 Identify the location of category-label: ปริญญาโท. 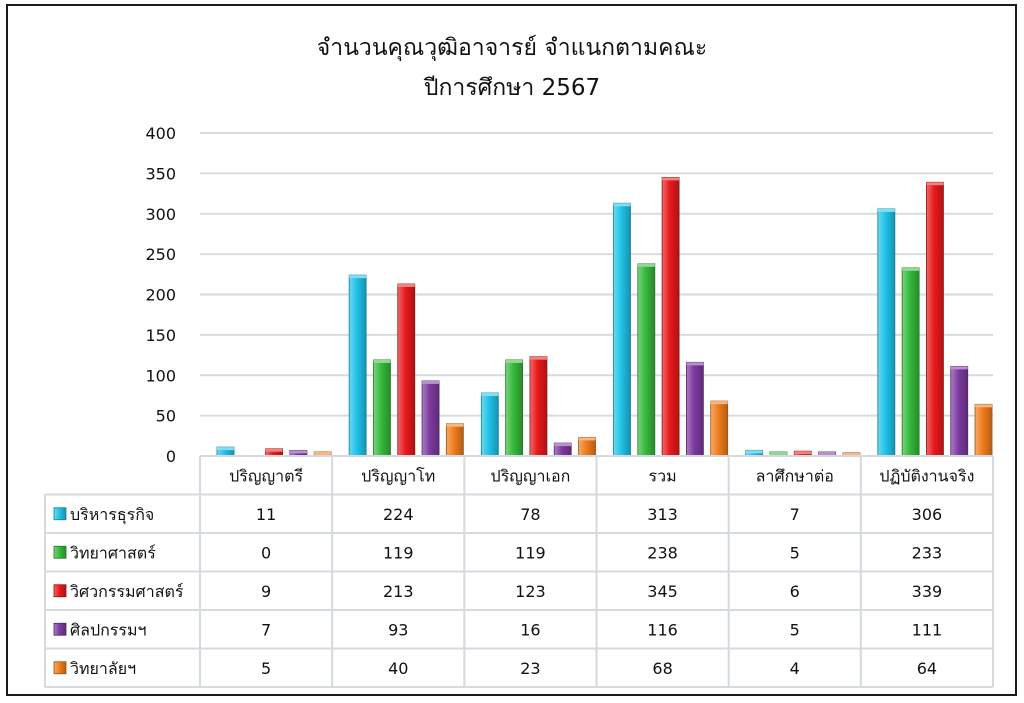
(398, 475).